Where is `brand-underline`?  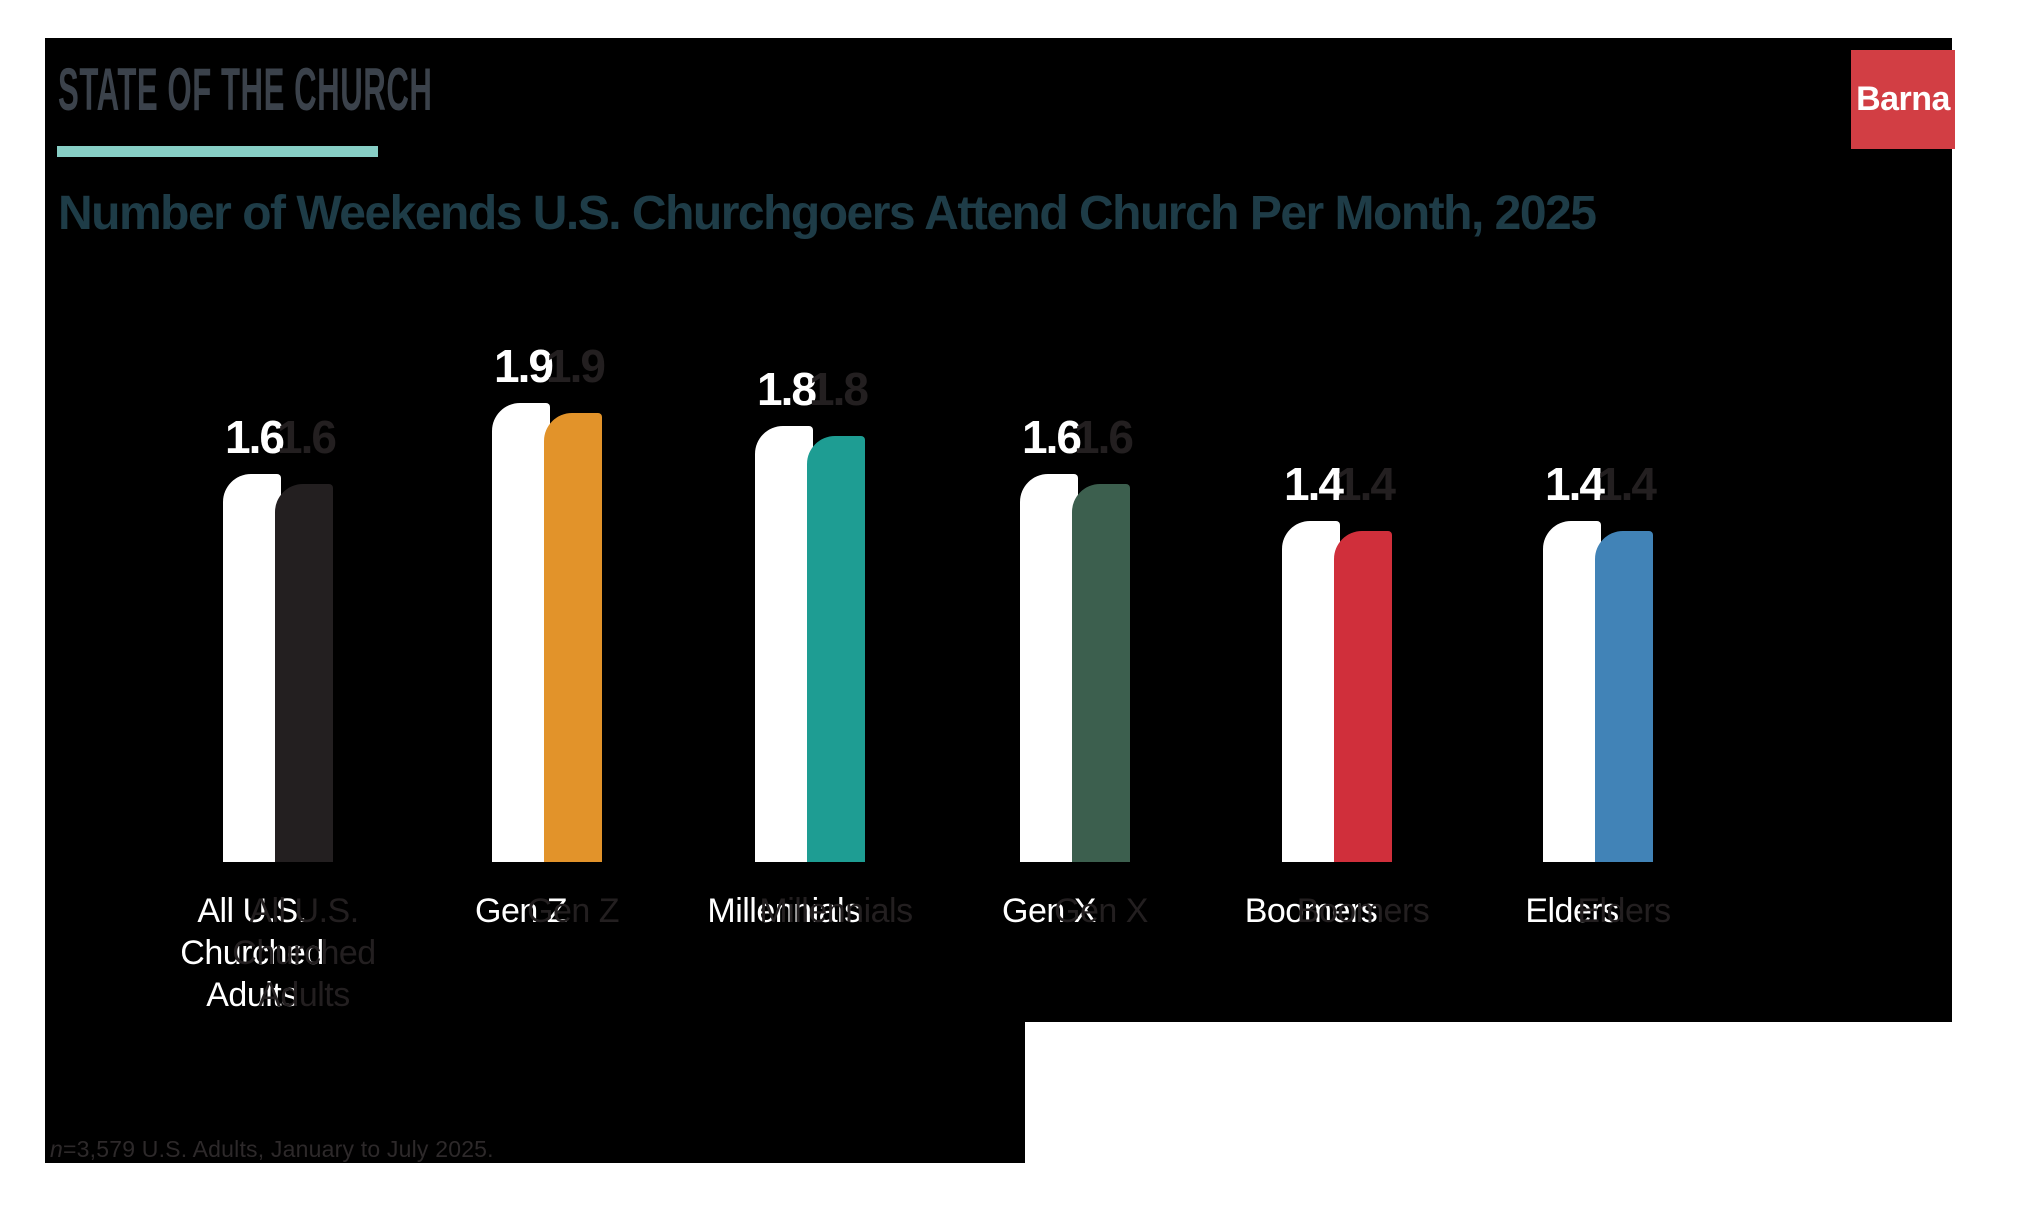
brand-underline is located at coordinates (217, 151).